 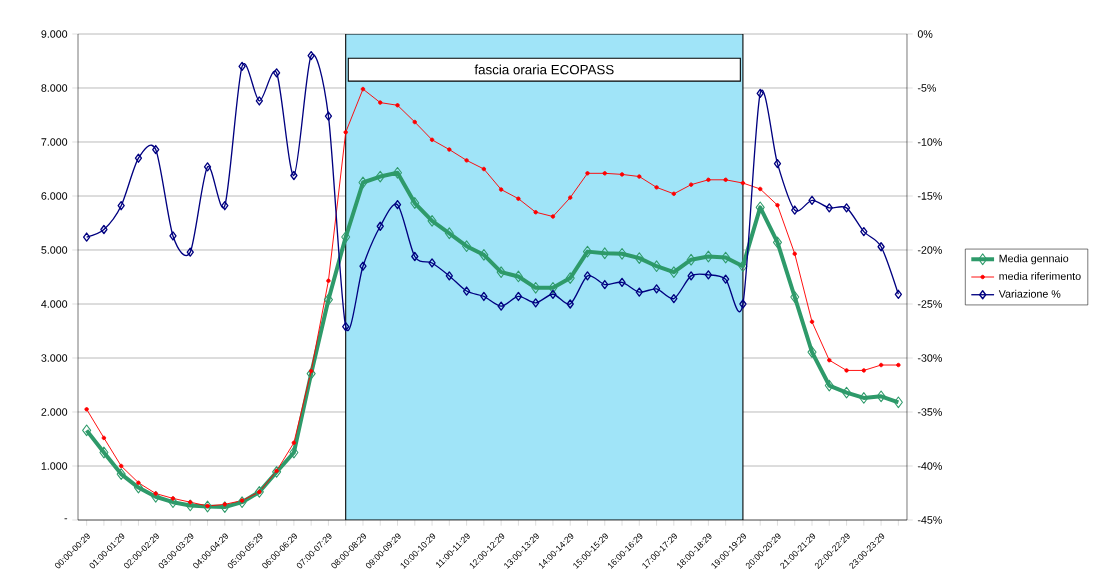 I want to click on y-tick-label: 6.000, so click(x=54, y=196).